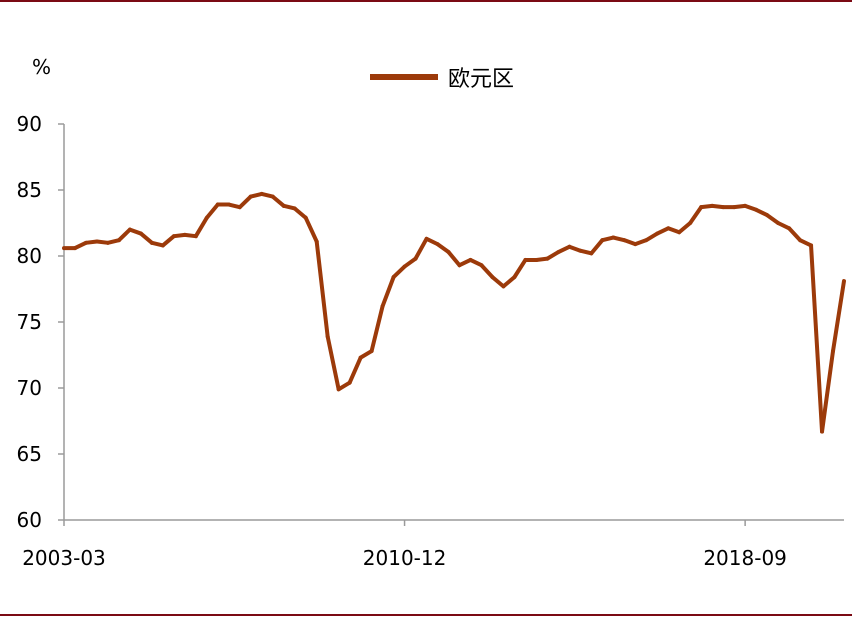 This screenshot has height=618, width=852. Describe the element at coordinates (29, 520) in the screenshot. I see `y-tick-label: 60` at that location.